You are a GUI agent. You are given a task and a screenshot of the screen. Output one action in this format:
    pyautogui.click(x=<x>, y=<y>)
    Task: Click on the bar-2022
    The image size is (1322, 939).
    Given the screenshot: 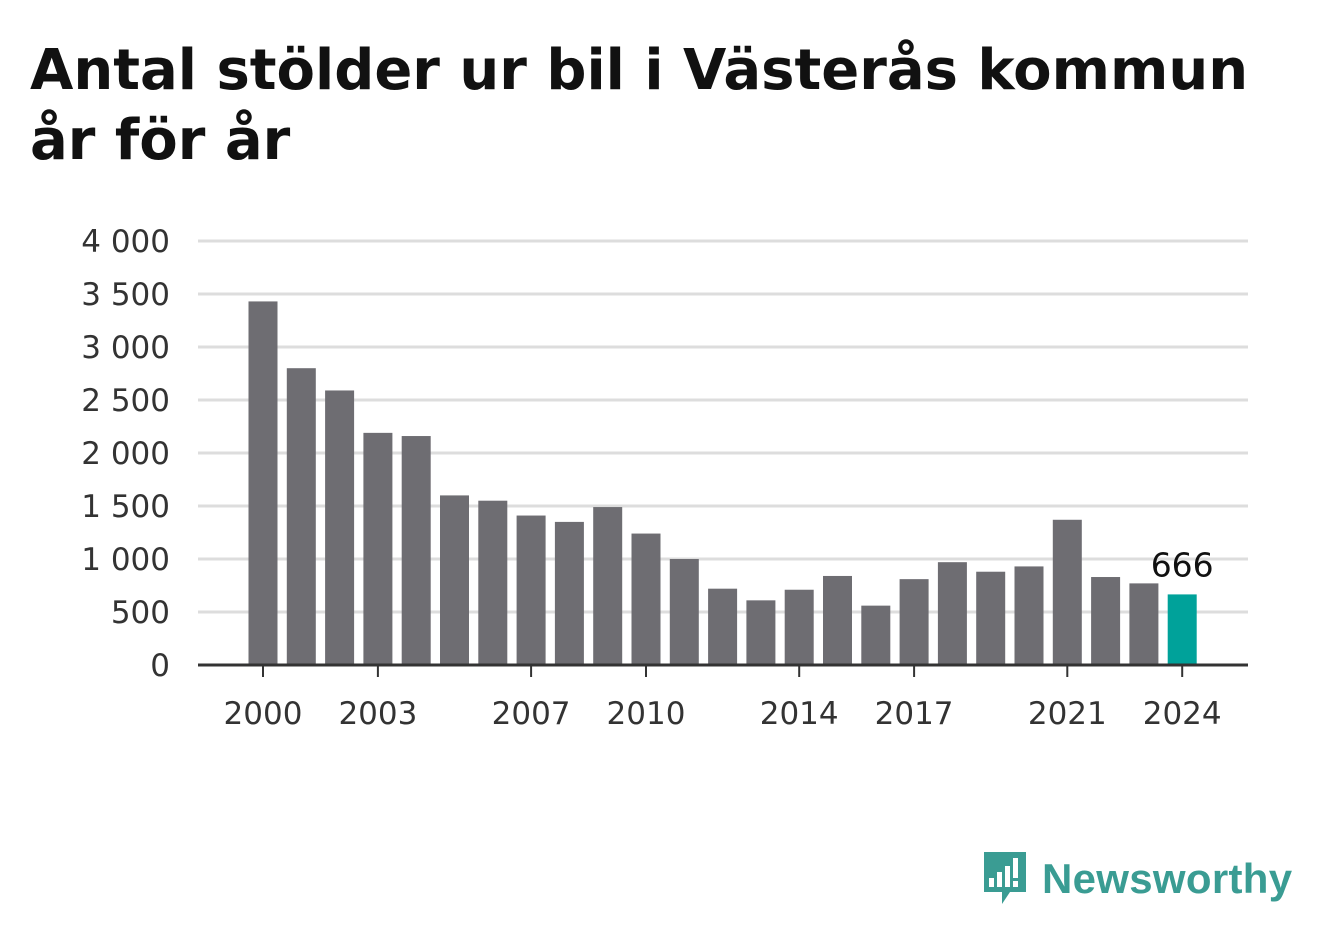 What is the action you would take?
    pyautogui.click(x=1106, y=621)
    